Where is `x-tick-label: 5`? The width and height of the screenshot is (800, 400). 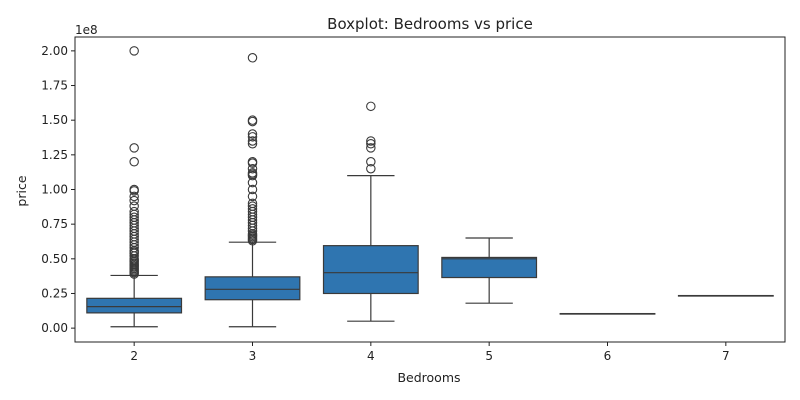 x-tick-label: 5 is located at coordinates (489, 356).